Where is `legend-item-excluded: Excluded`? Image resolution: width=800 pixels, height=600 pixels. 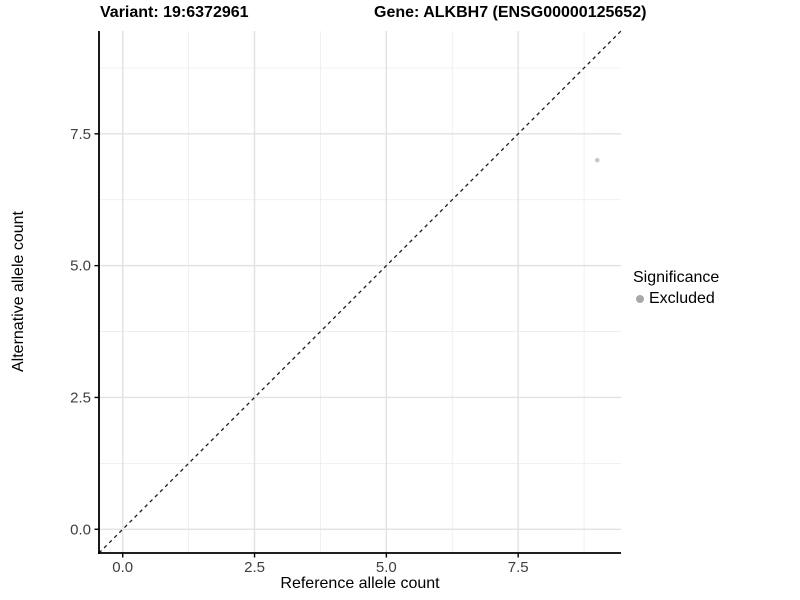
legend-item-excluded: Excluded is located at coordinates (676, 299).